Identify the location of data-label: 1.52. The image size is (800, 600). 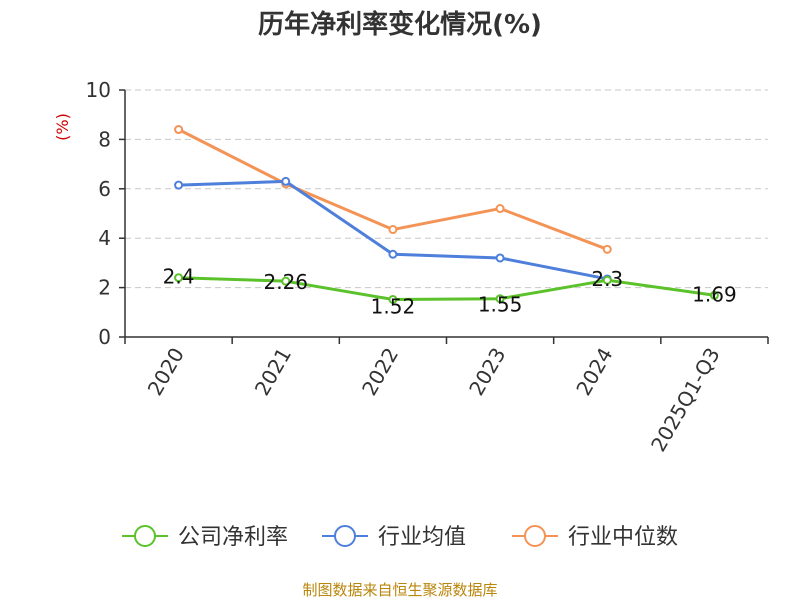
(393, 306).